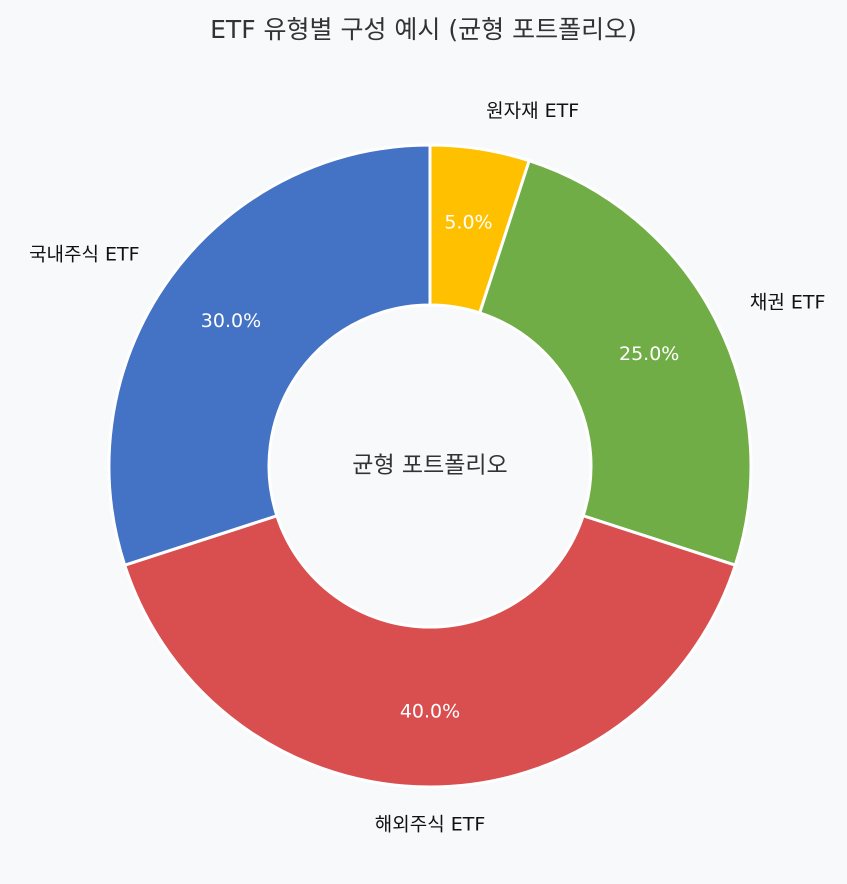  Describe the element at coordinates (468, 223) in the screenshot. I see `slice-percent-label: 5.0%` at that location.